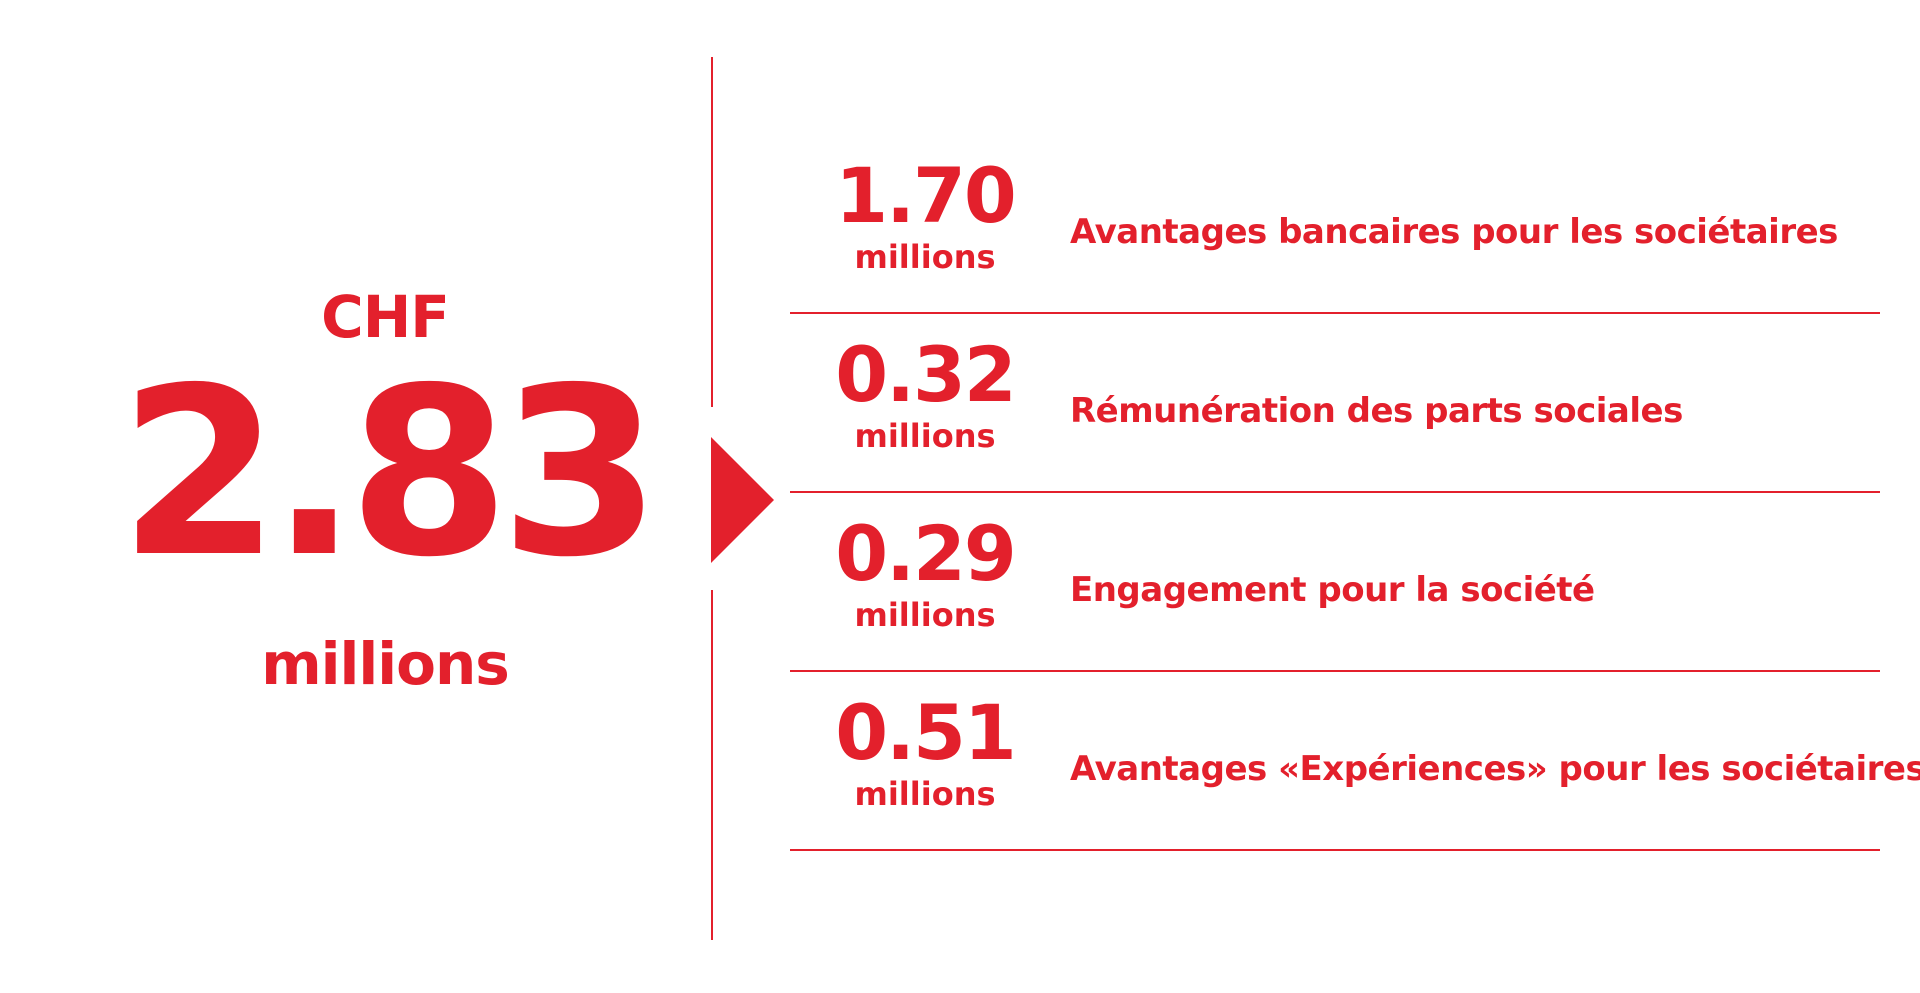  I want to click on total-unit: millions, so click(385, 664).